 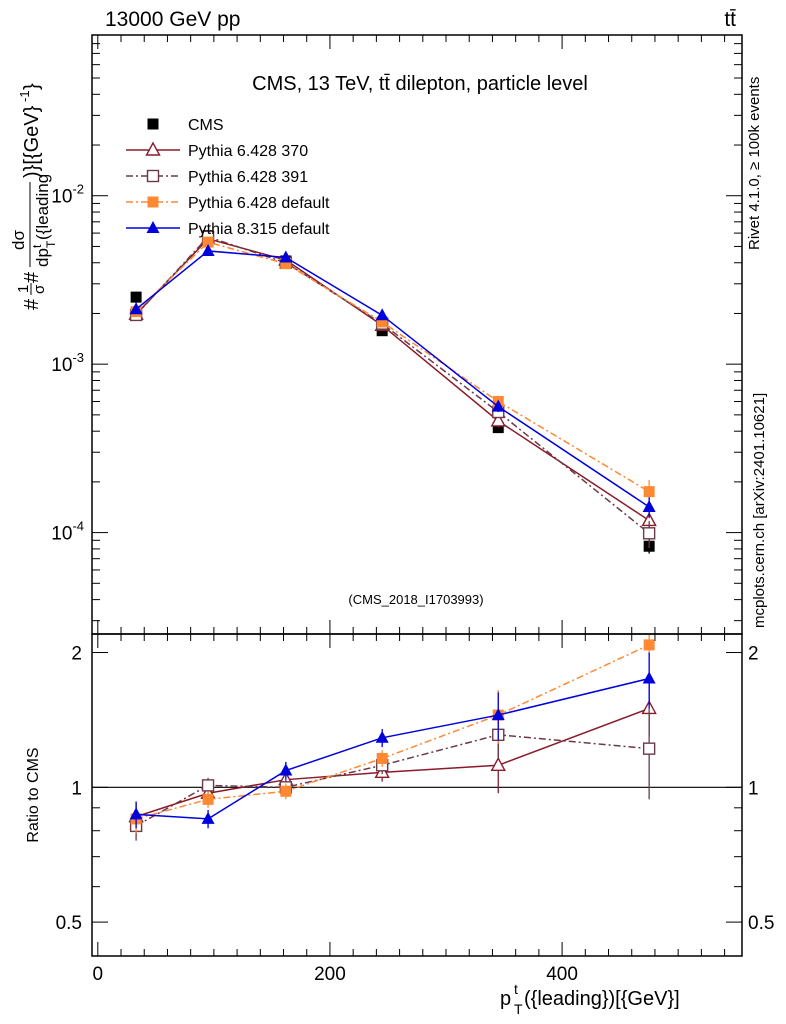 I want to click on ratio-series-group, so click(x=392, y=737).